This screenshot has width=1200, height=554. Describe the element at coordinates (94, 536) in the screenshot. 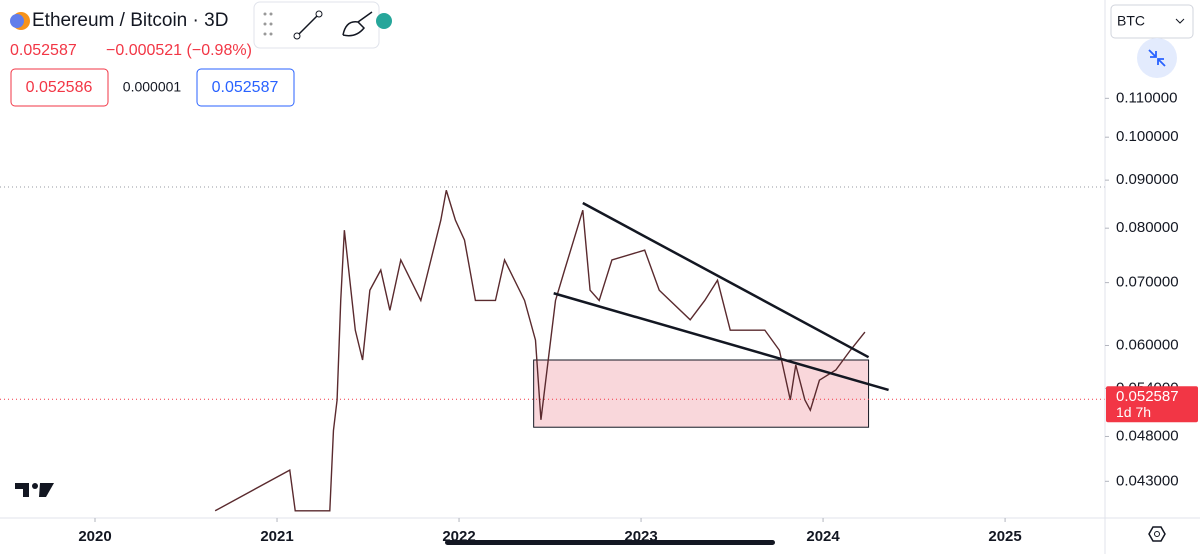

I see `x-tick-label: 2020` at that location.